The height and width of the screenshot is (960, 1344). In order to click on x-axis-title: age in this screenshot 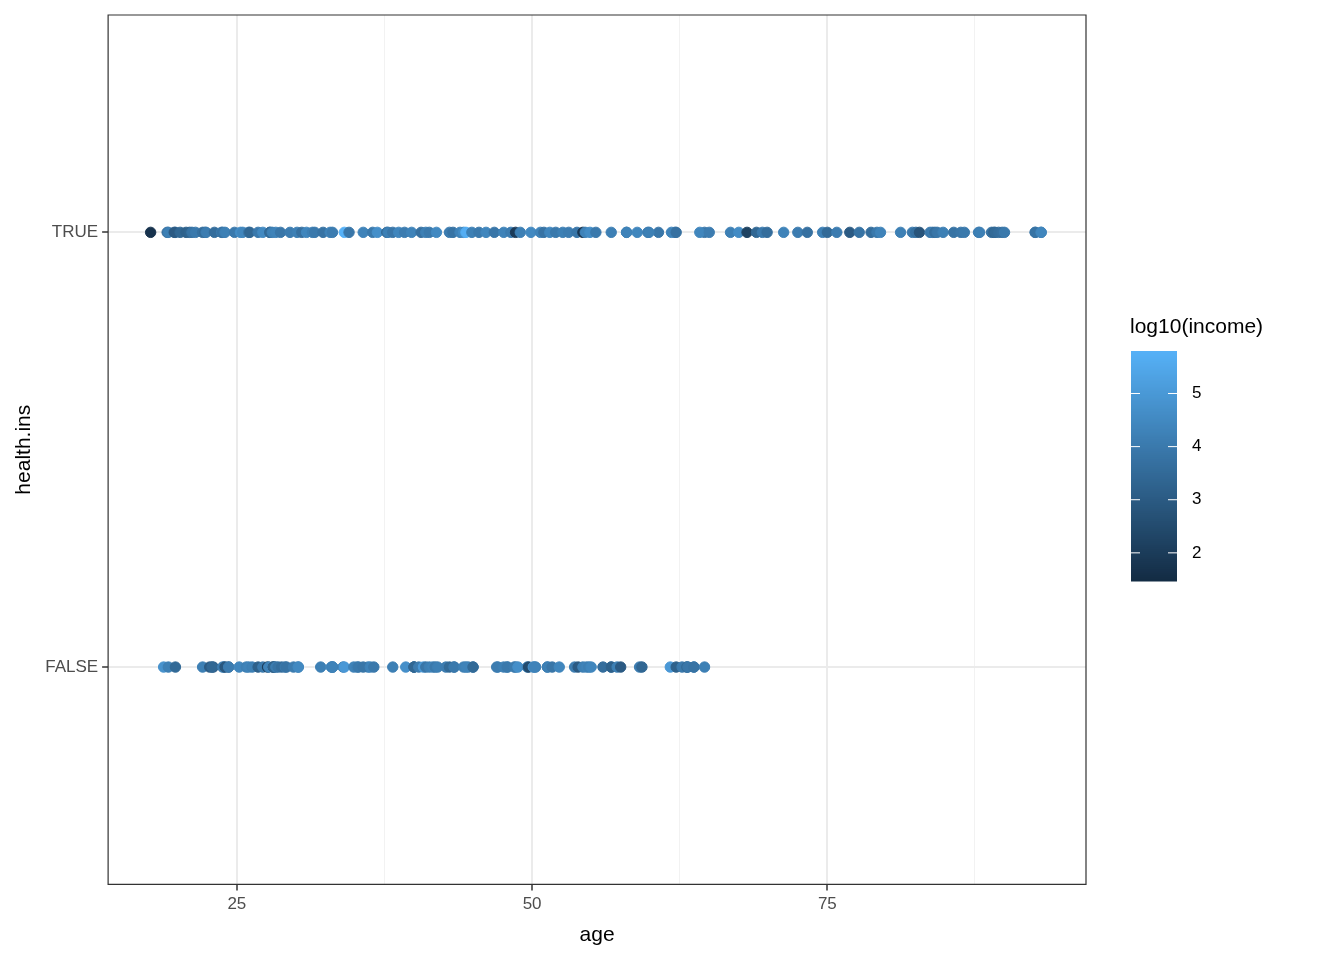, I will do `click(597, 934)`.